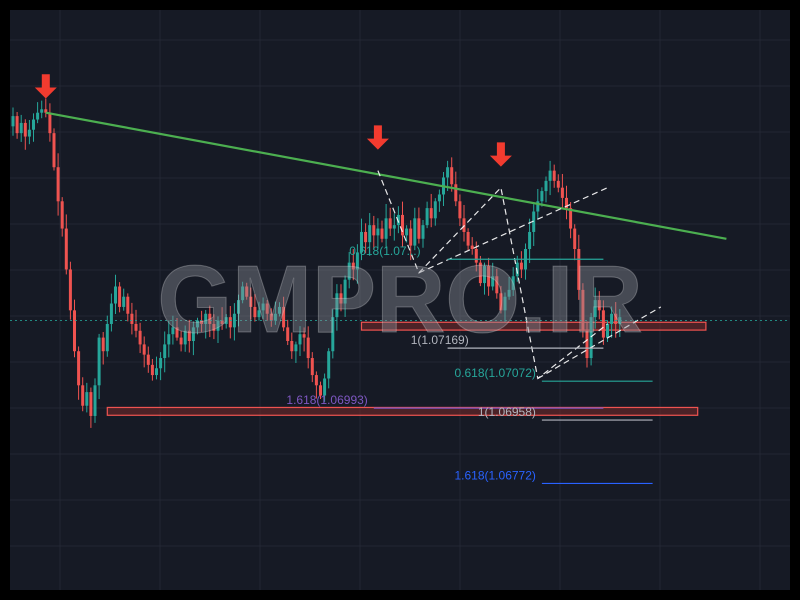  I want to click on fib-level-label: 1(1.06958), so click(507, 412).